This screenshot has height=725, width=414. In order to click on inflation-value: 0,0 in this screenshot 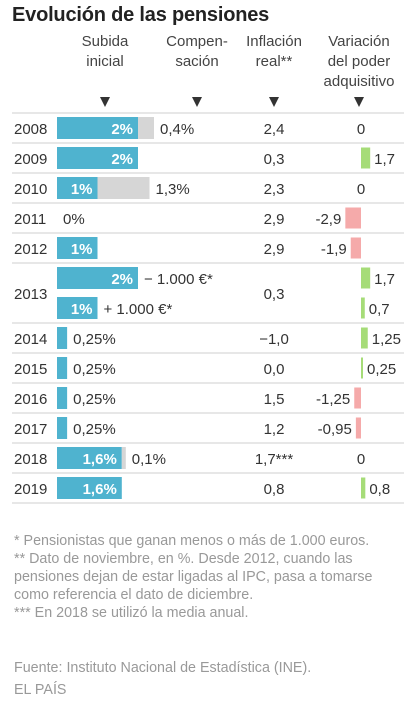, I will do `click(274, 369)`.